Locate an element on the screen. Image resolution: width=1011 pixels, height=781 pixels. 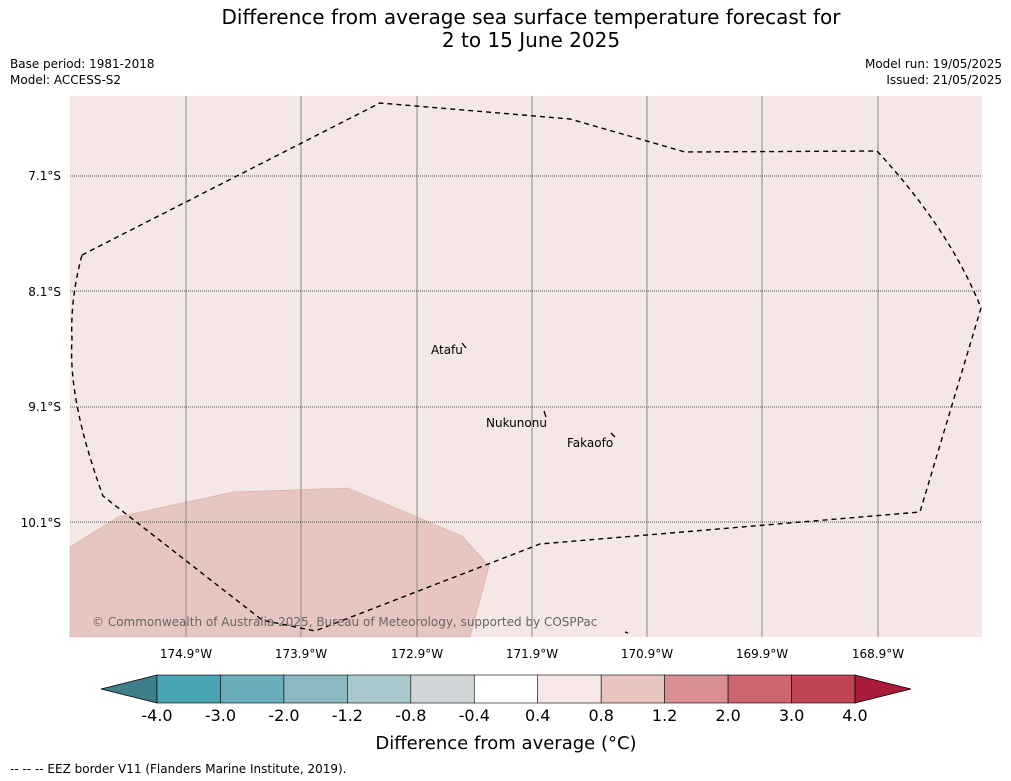
colorbar-tick-label: 3.0 is located at coordinates (791, 715).